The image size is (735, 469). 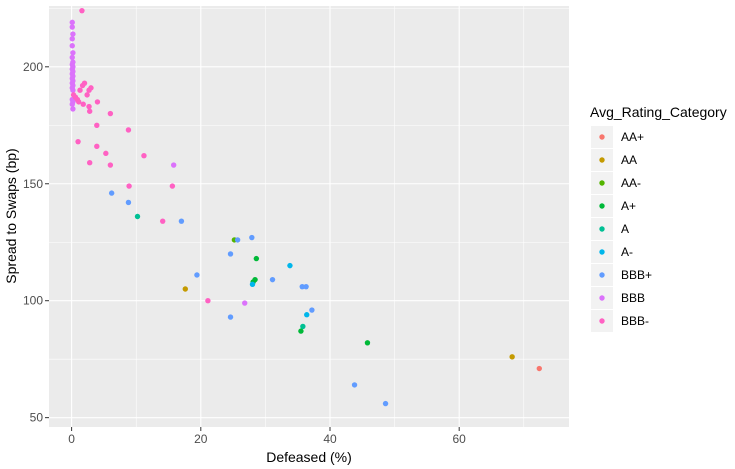 What do you see at coordinates (33, 184) in the screenshot?
I see `y-tick-label: 150` at bounding box center [33, 184].